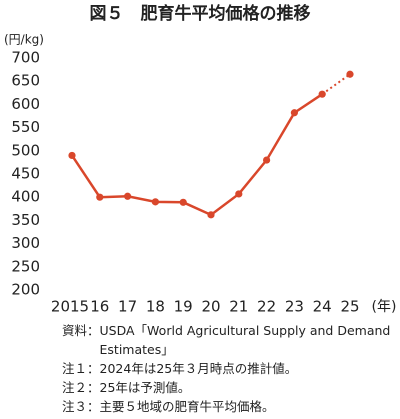  Describe the element at coordinates (349, 307) in the screenshot. I see `x-tick-label: 25` at that location.